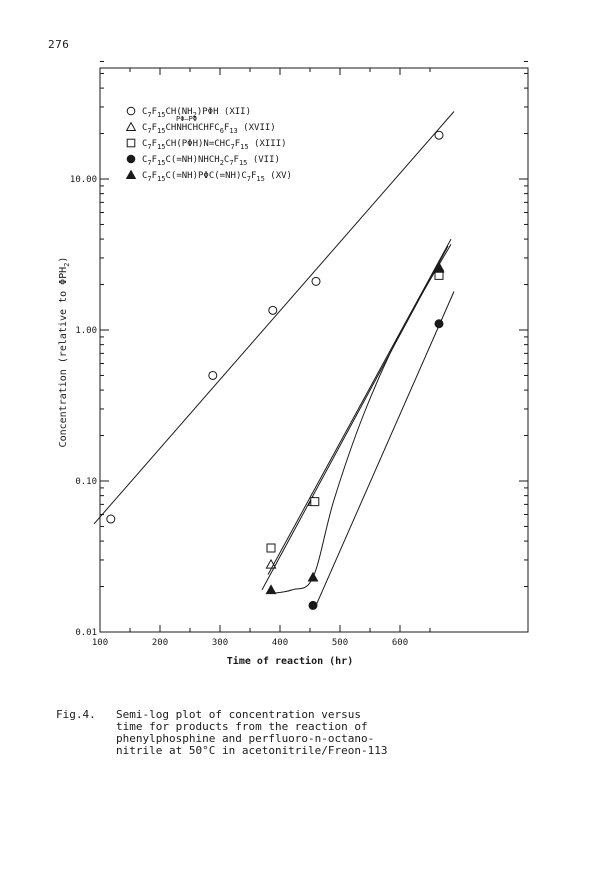 This screenshot has height=873, width=593. What do you see at coordinates (278, 176) in the screenshot?
I see `legend-label-part: (XV)` at bounding box center [278, 176].